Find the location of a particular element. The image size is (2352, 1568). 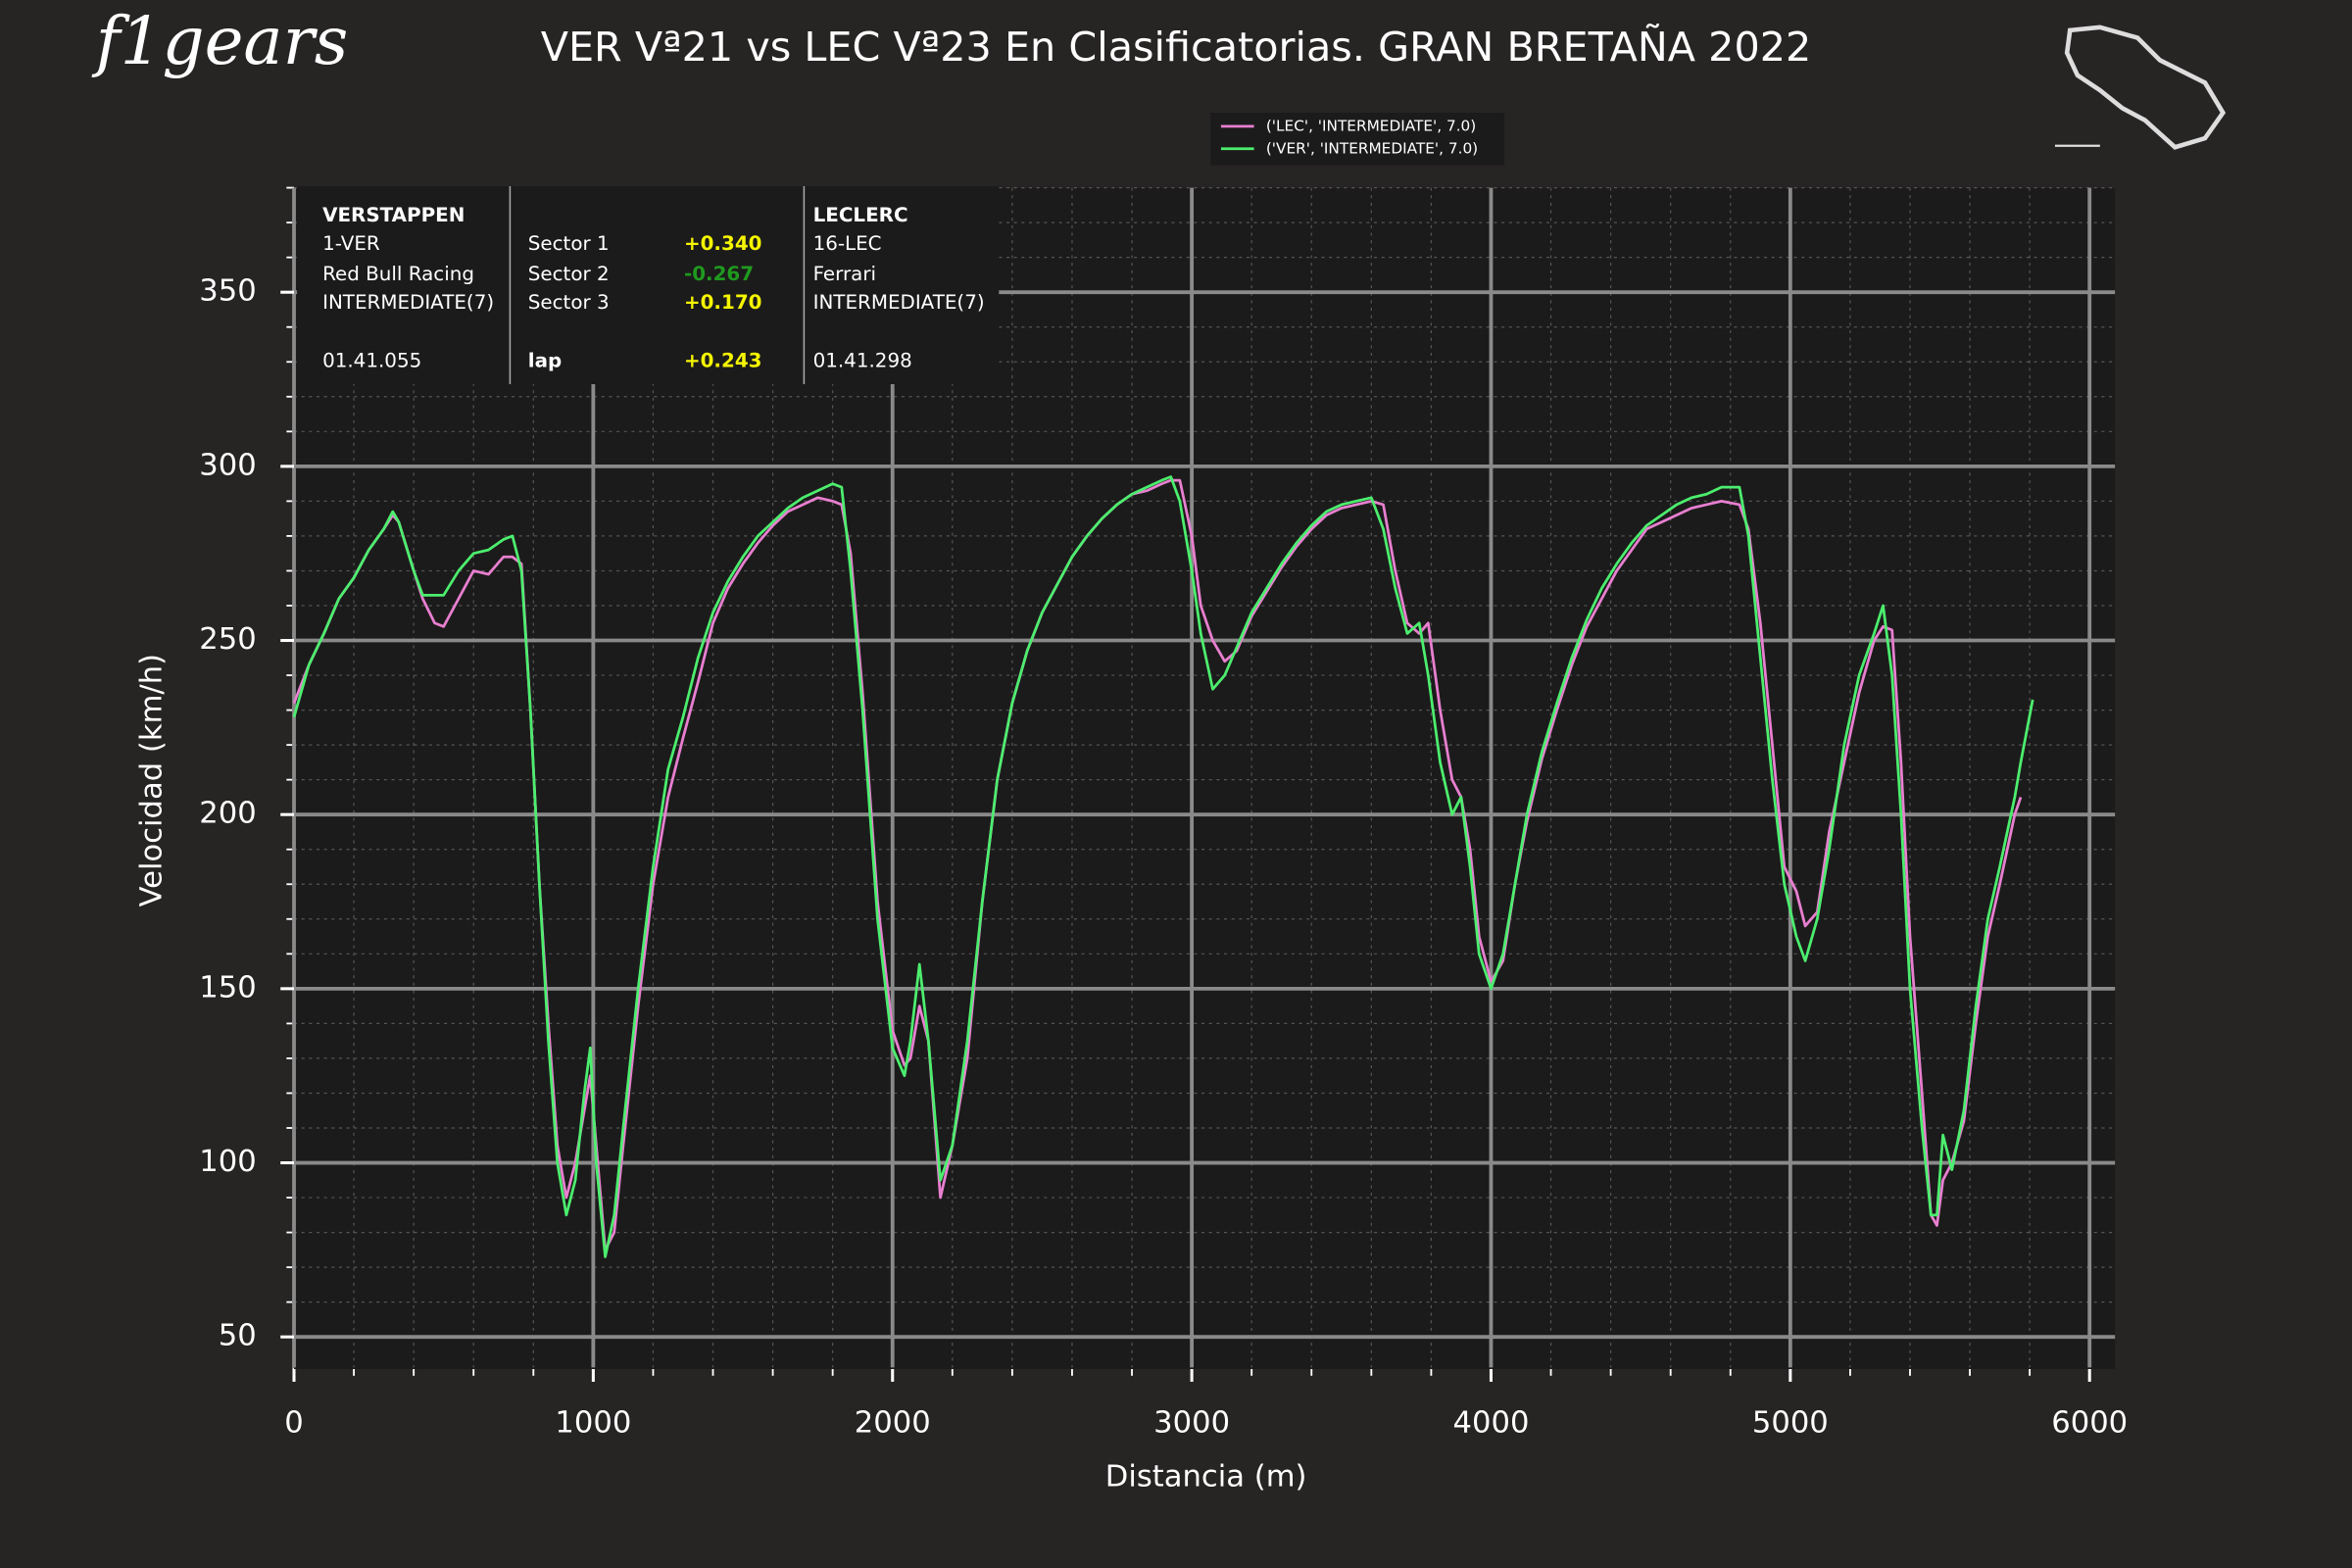

x-tick-label: 2000 is located at coordinates (893, 1422).